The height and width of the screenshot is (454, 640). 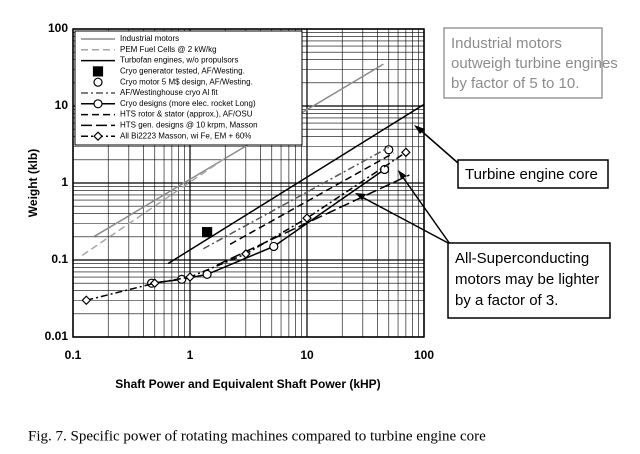 I want to click on y-axis-label: Weight (klb), so click(x=33, y=183).